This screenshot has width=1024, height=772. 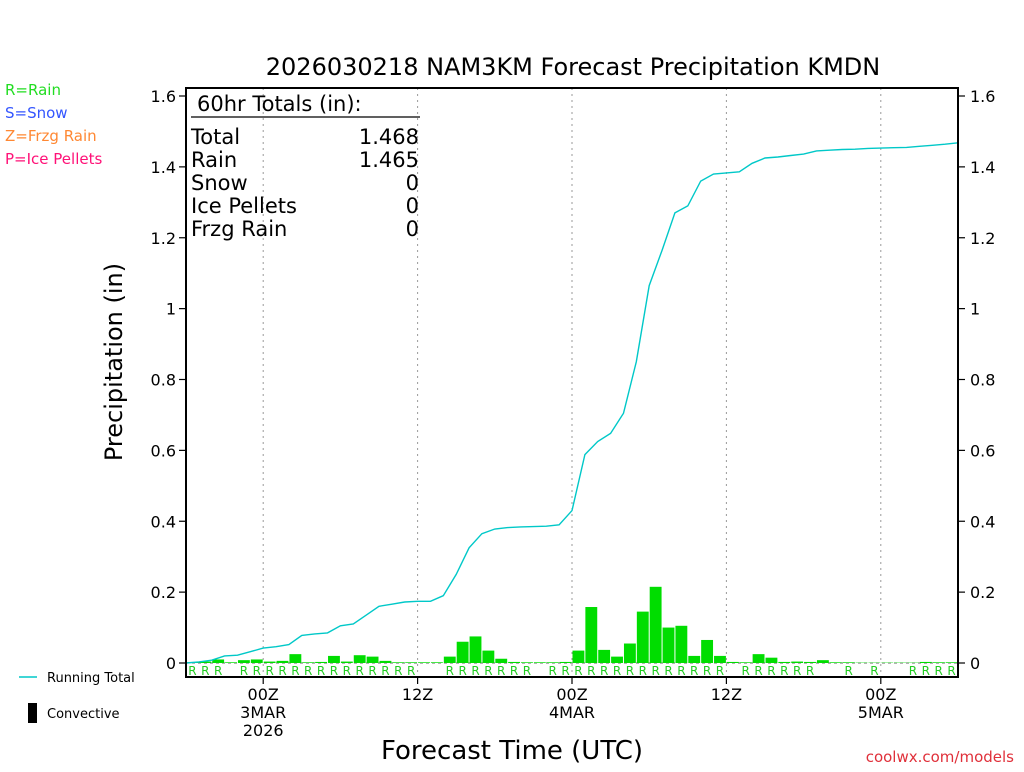 I want to click on type-marker-hour-27: R, so click(x=527, y=671).